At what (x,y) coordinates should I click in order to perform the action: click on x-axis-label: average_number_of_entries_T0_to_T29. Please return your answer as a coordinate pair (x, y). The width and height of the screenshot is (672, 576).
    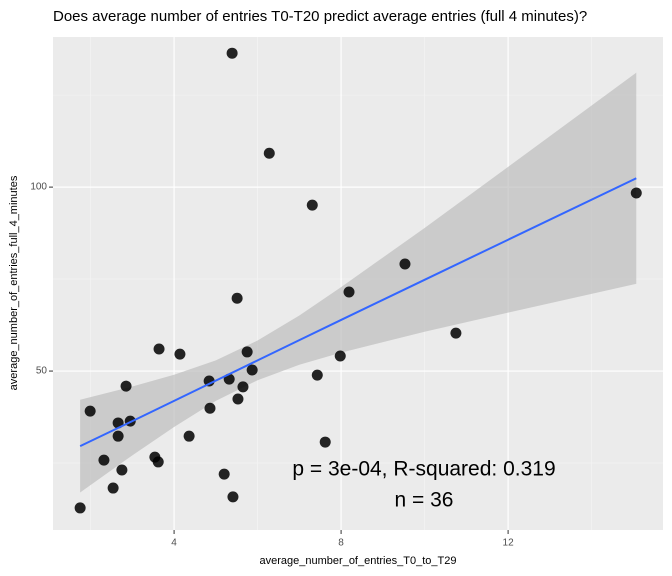
    Looking at the image, I should click on (358, 561).